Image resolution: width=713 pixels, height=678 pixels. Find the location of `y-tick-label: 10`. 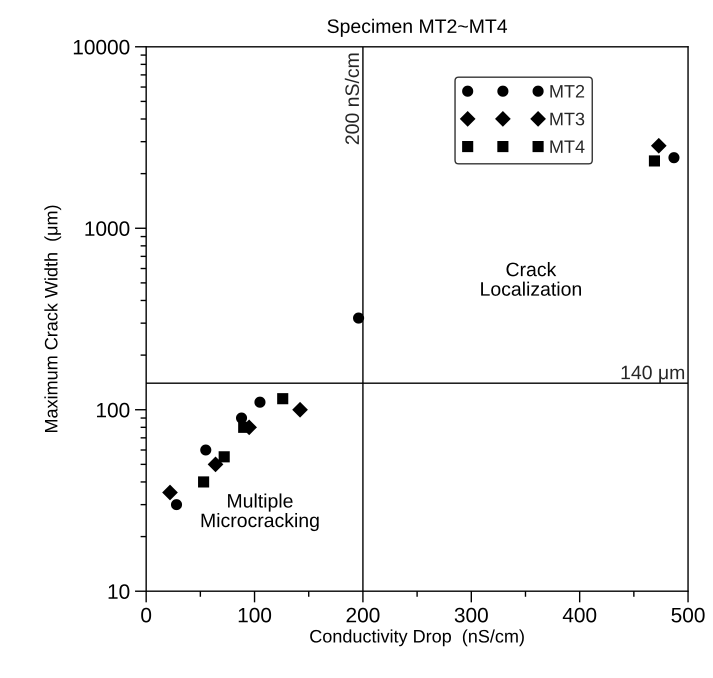

y-tick-label: 10 is located at coordinates (119, 591).